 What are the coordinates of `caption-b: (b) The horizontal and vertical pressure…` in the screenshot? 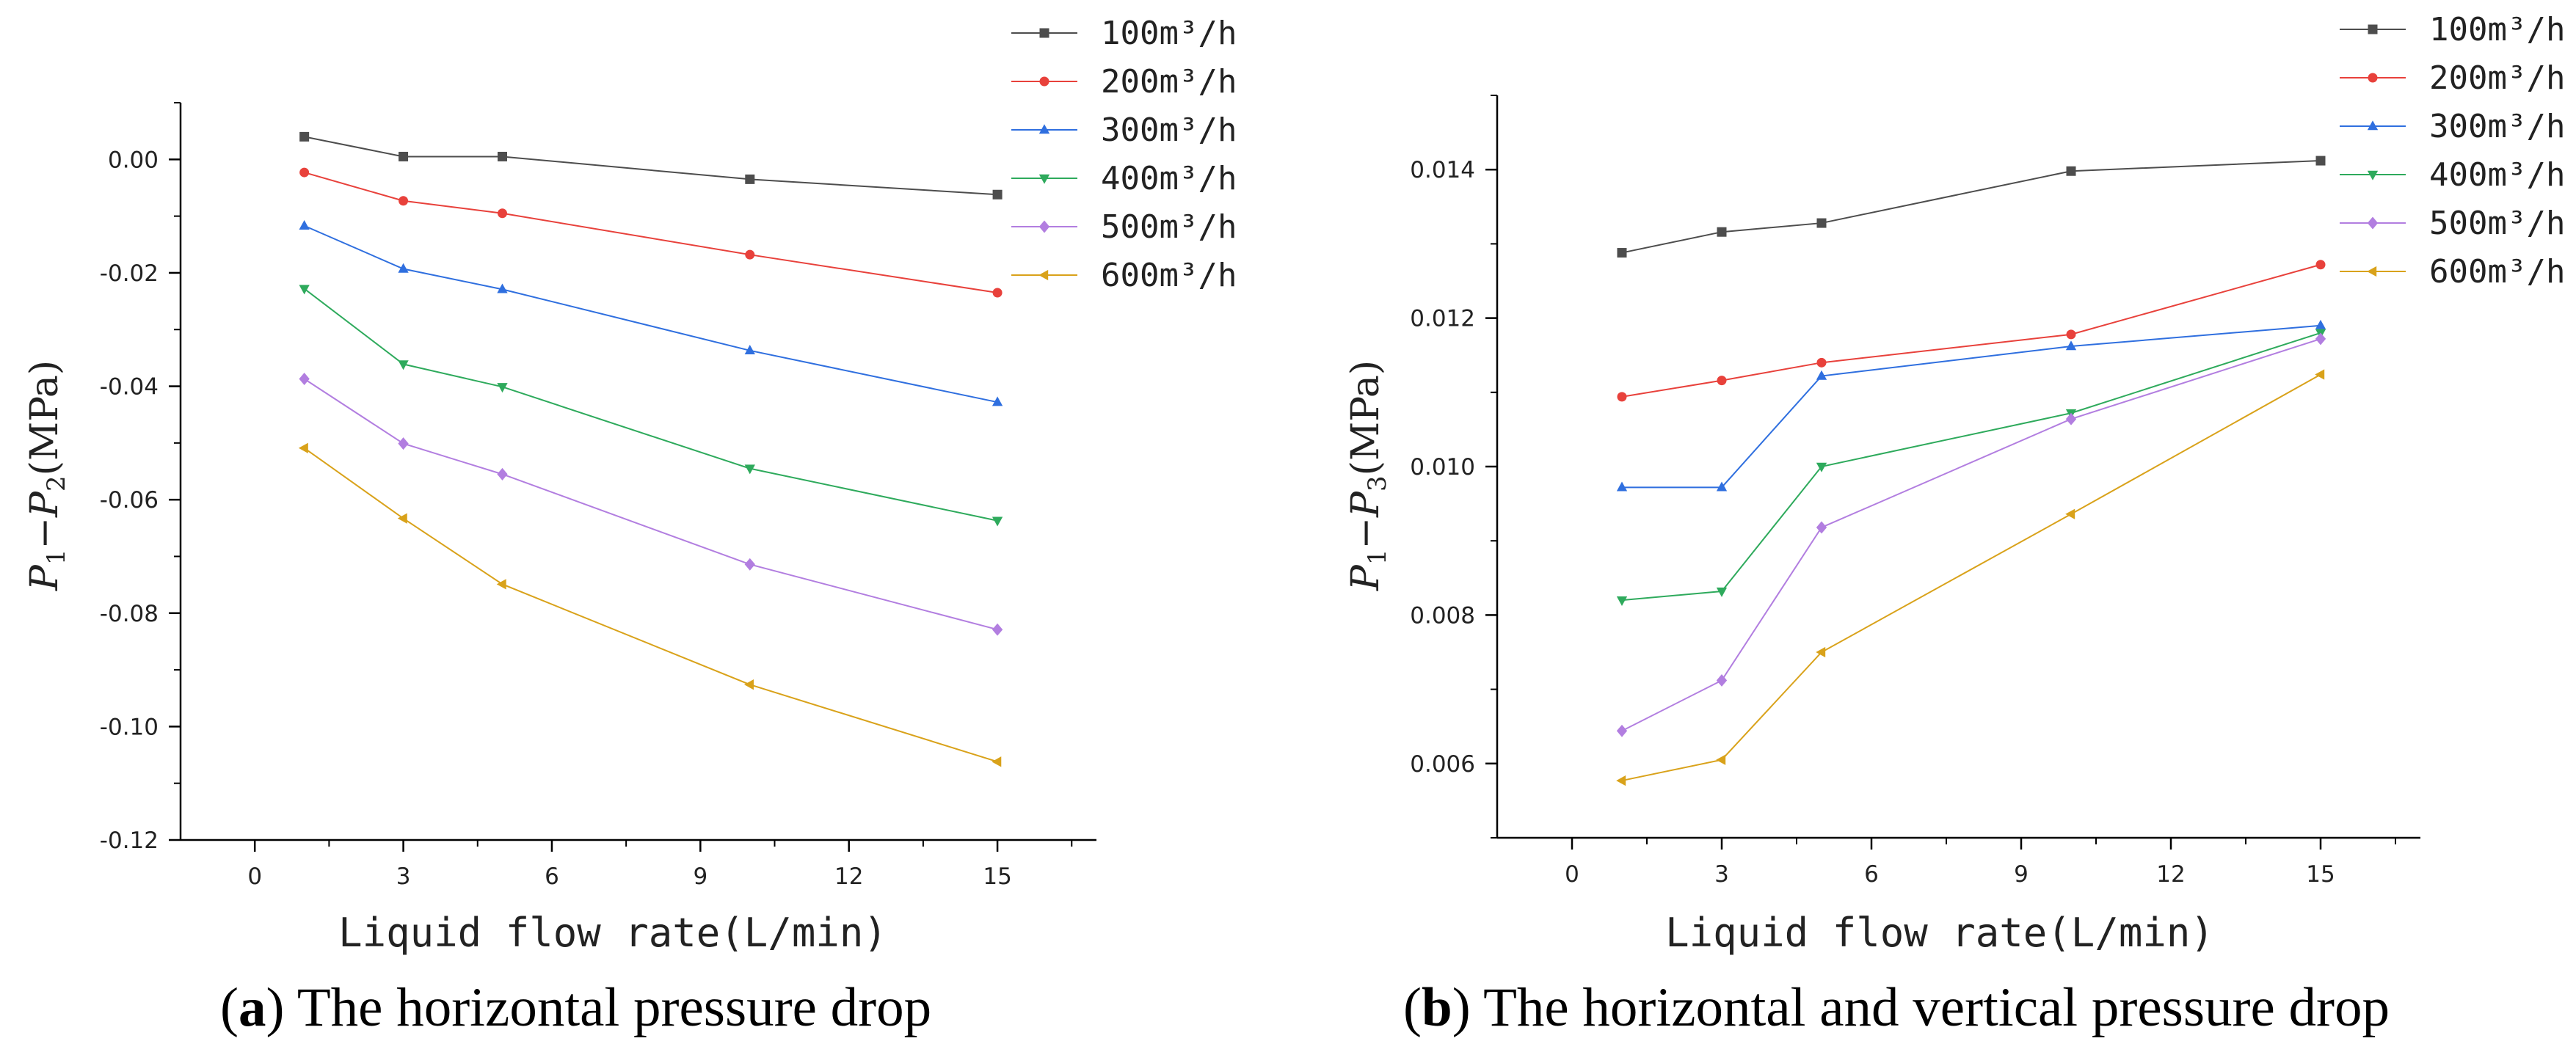 It's located at (1896, 1008).